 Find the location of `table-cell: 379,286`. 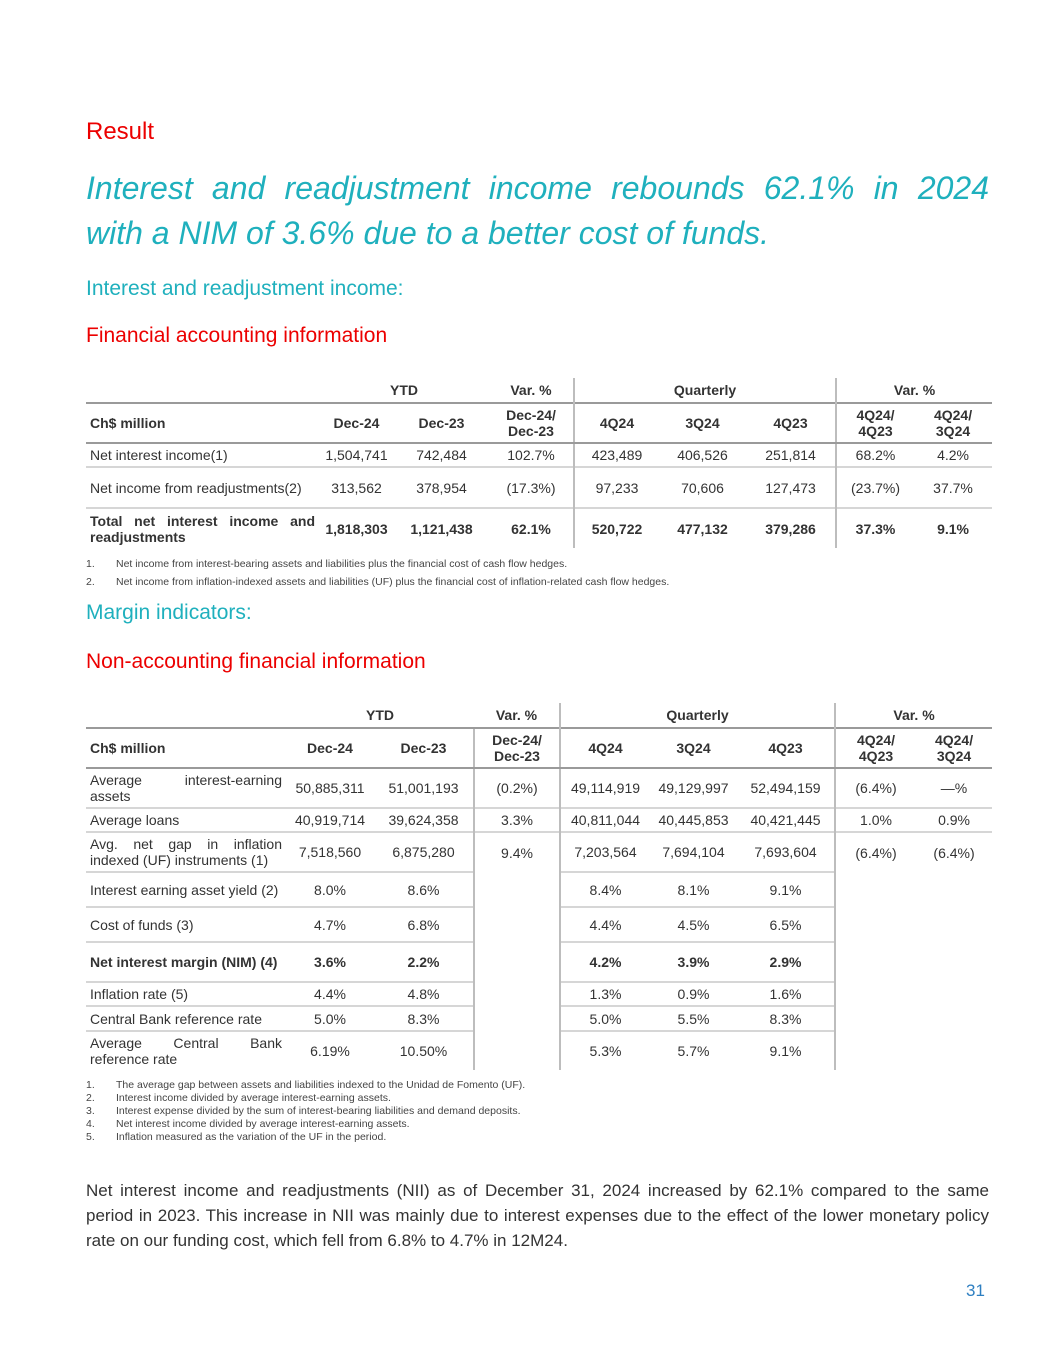

table-cell: 379,286 is located at coordinates (791, 527).